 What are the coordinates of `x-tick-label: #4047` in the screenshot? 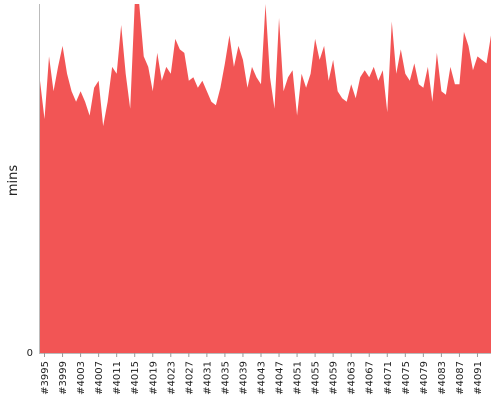 It's located at (280, 378).